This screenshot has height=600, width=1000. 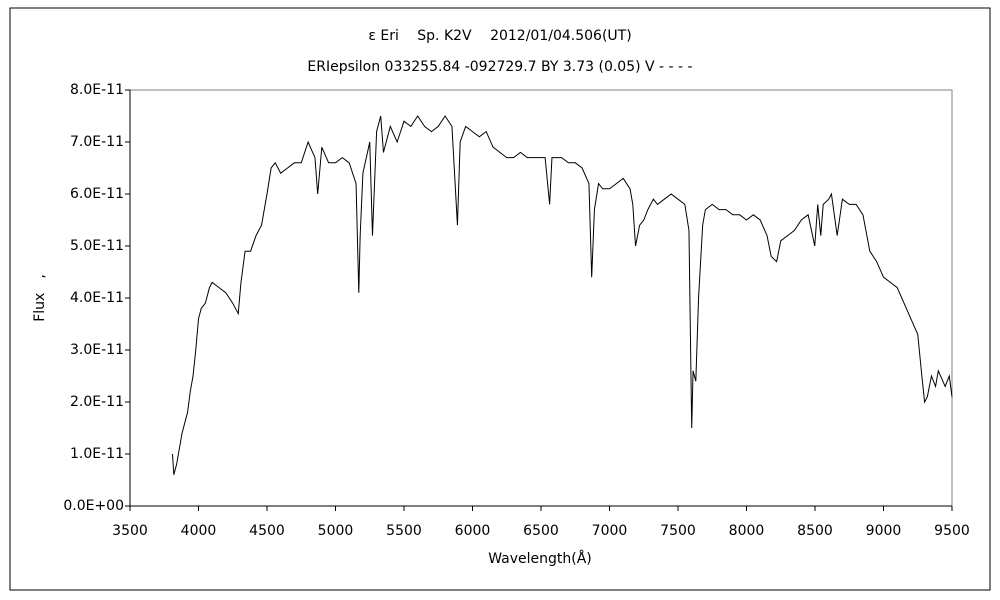 What do you see at coordinates (610, 531) in the screenshot?
I see `x-tick-label: 7000` at bounding box center [610, 531].